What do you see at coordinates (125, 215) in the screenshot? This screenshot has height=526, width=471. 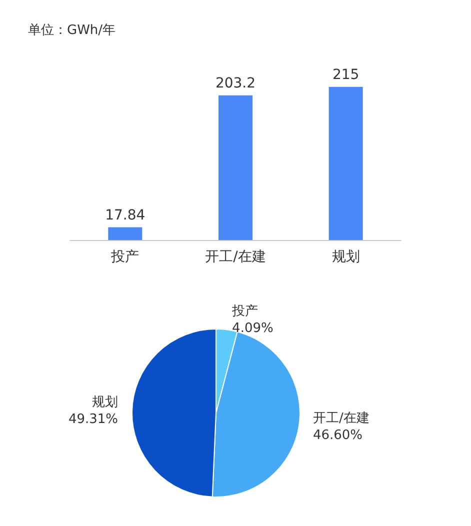 I see `data-label: 17.84` at bounding box center [125, 215].